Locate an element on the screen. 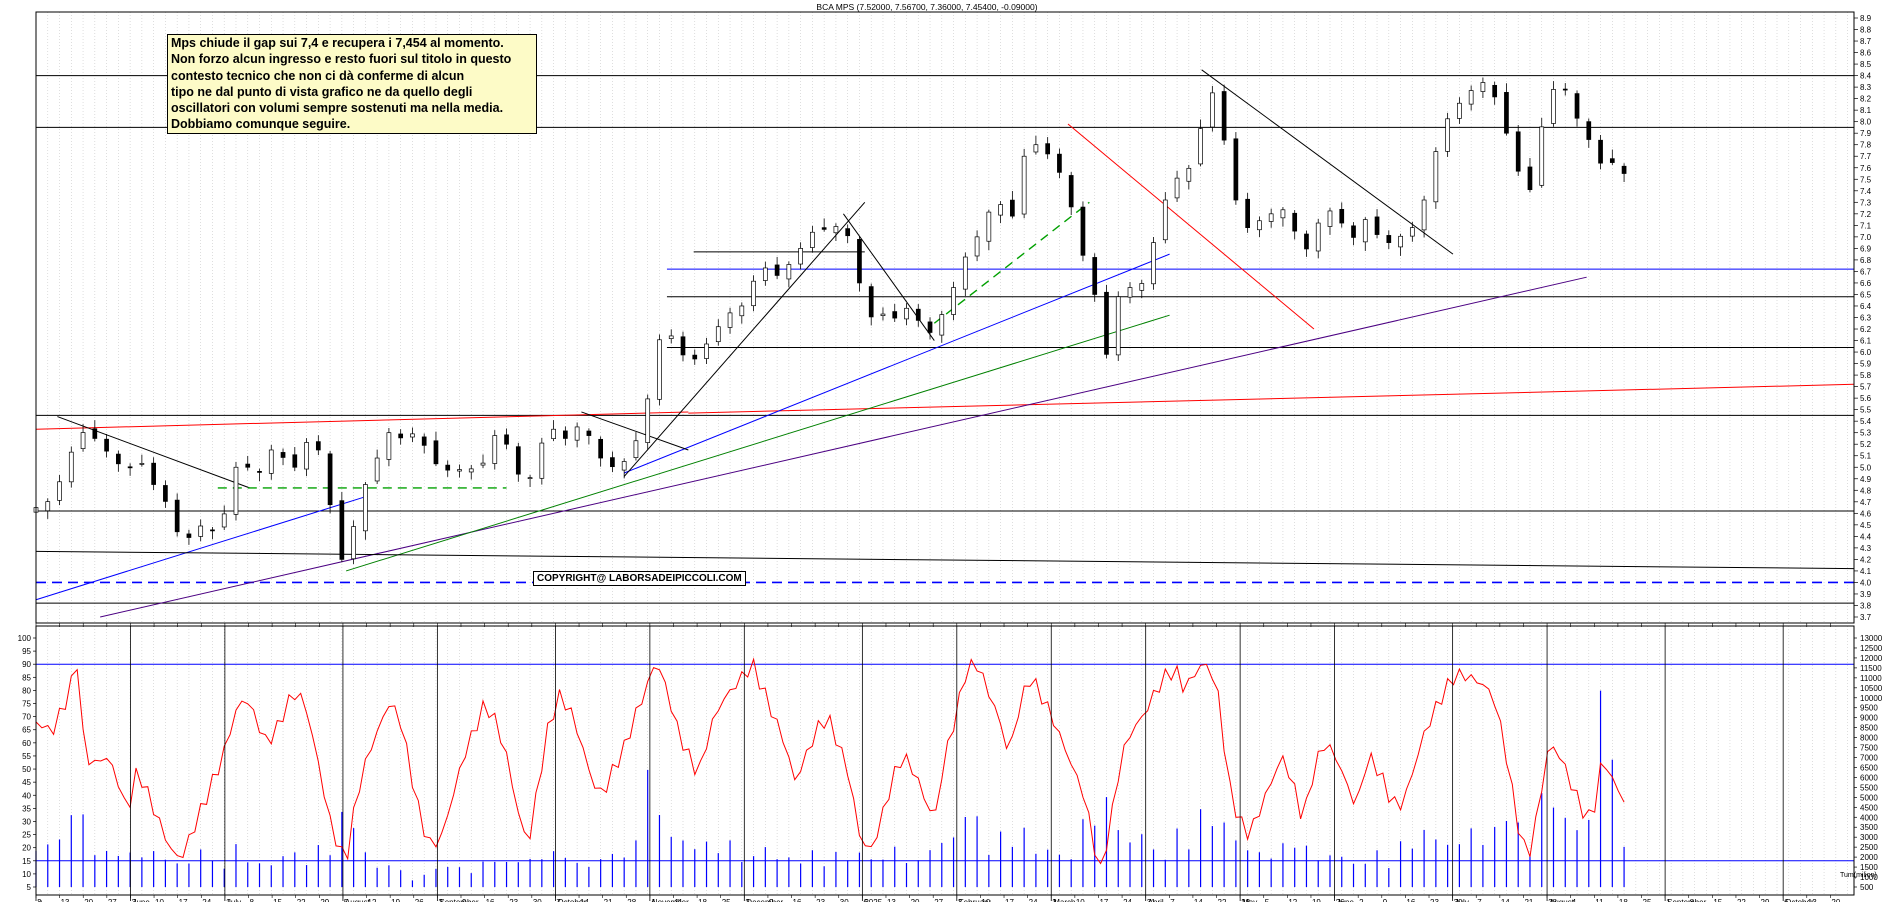 The image size is (1890, 902). osc-tick-label: 25 is located at coordinates (26, 835).